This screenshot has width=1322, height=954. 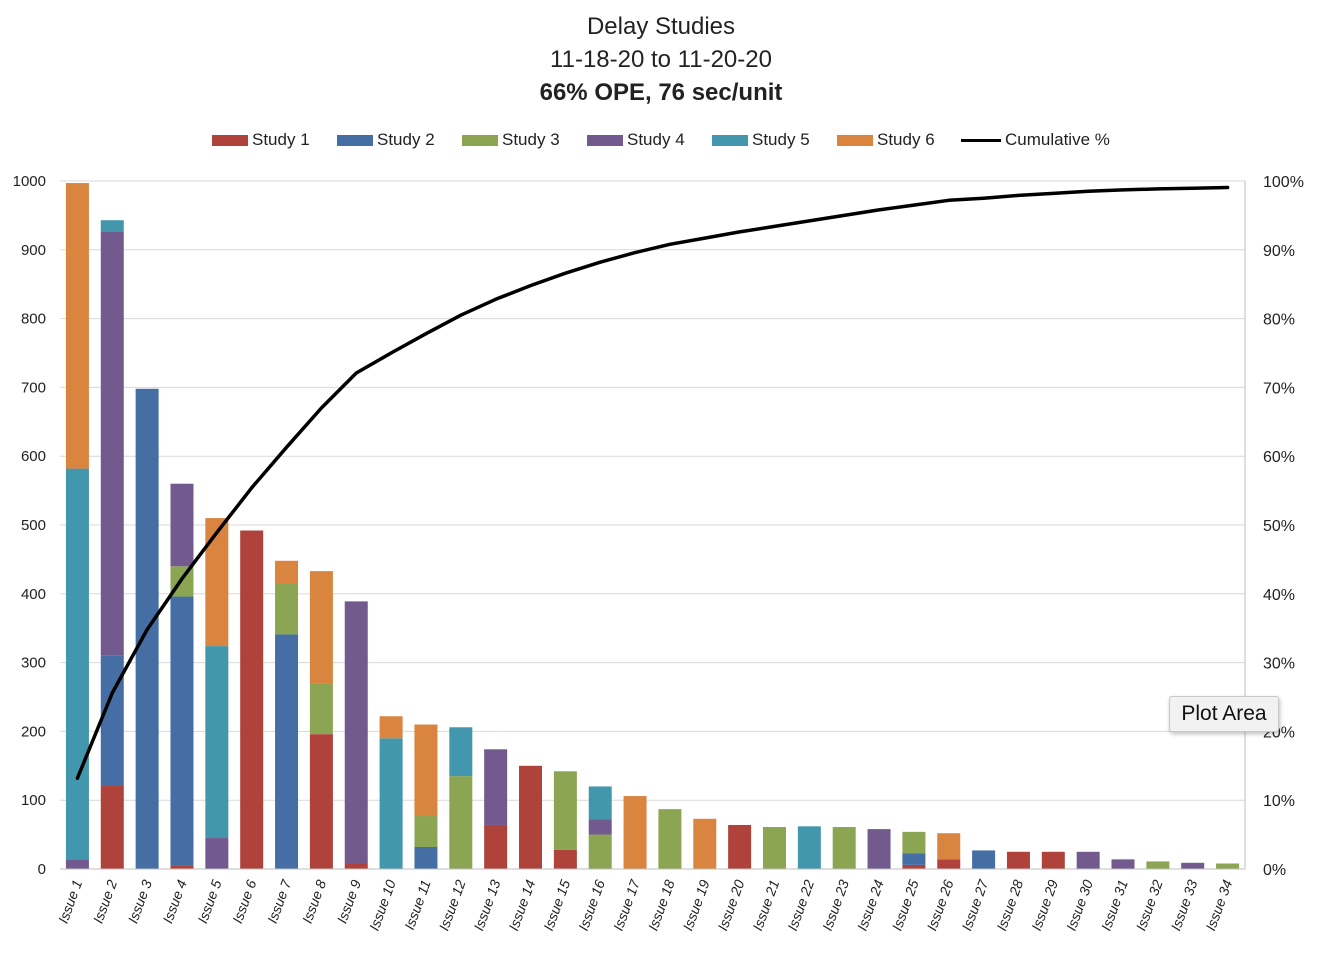 What do you see at coordinates (33, 387) in the screenshot?
I see `y-tick-label: 700` at bounding box center [33, 387].